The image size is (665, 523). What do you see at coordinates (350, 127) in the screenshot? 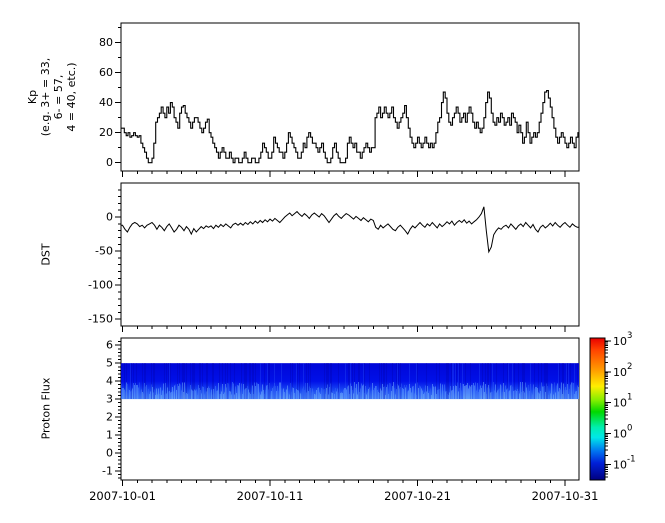
I see `kp-line` at bounding box center [350, 127].